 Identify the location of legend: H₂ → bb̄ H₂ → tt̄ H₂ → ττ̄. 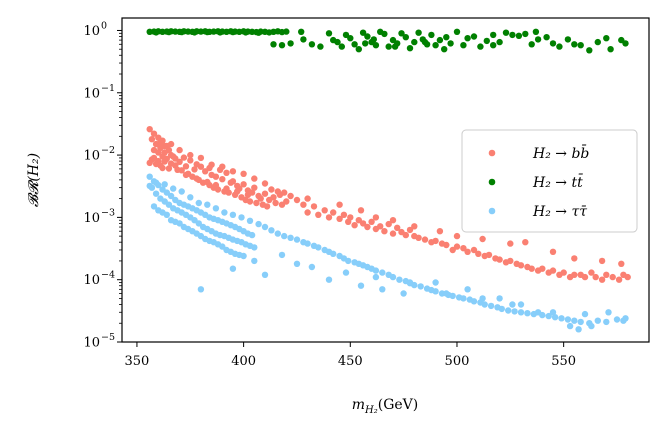
(549, 181).